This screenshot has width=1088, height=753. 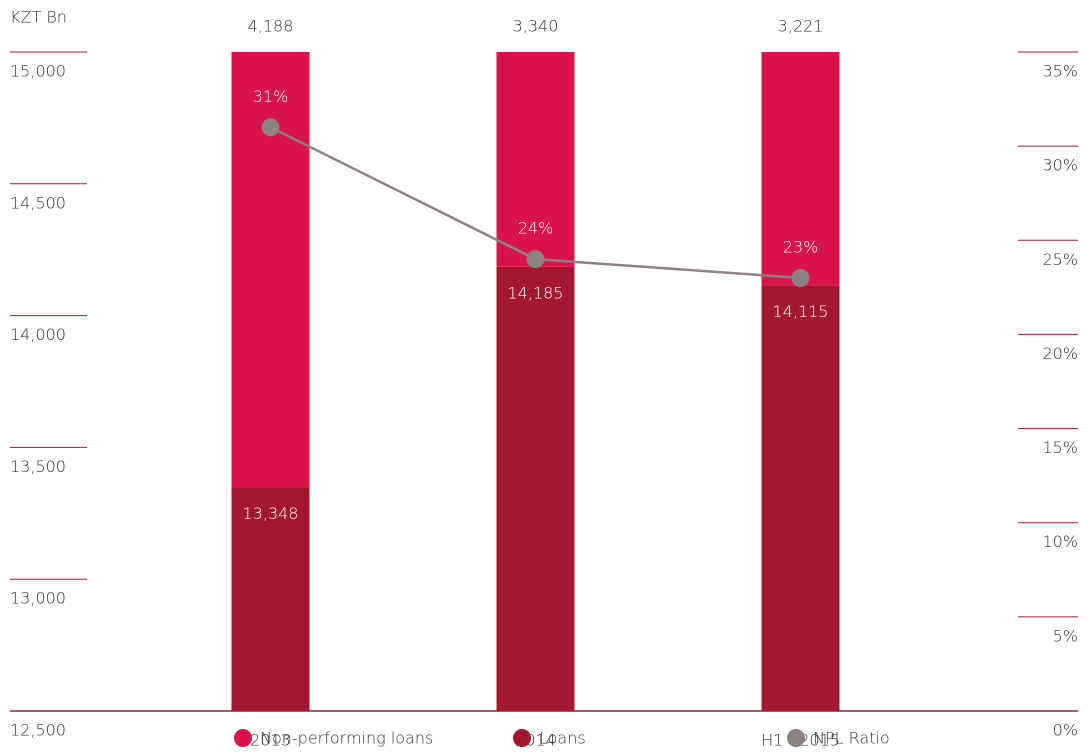 I want to click on legend-label: NPL Ratio, so click(x=851, y=738).